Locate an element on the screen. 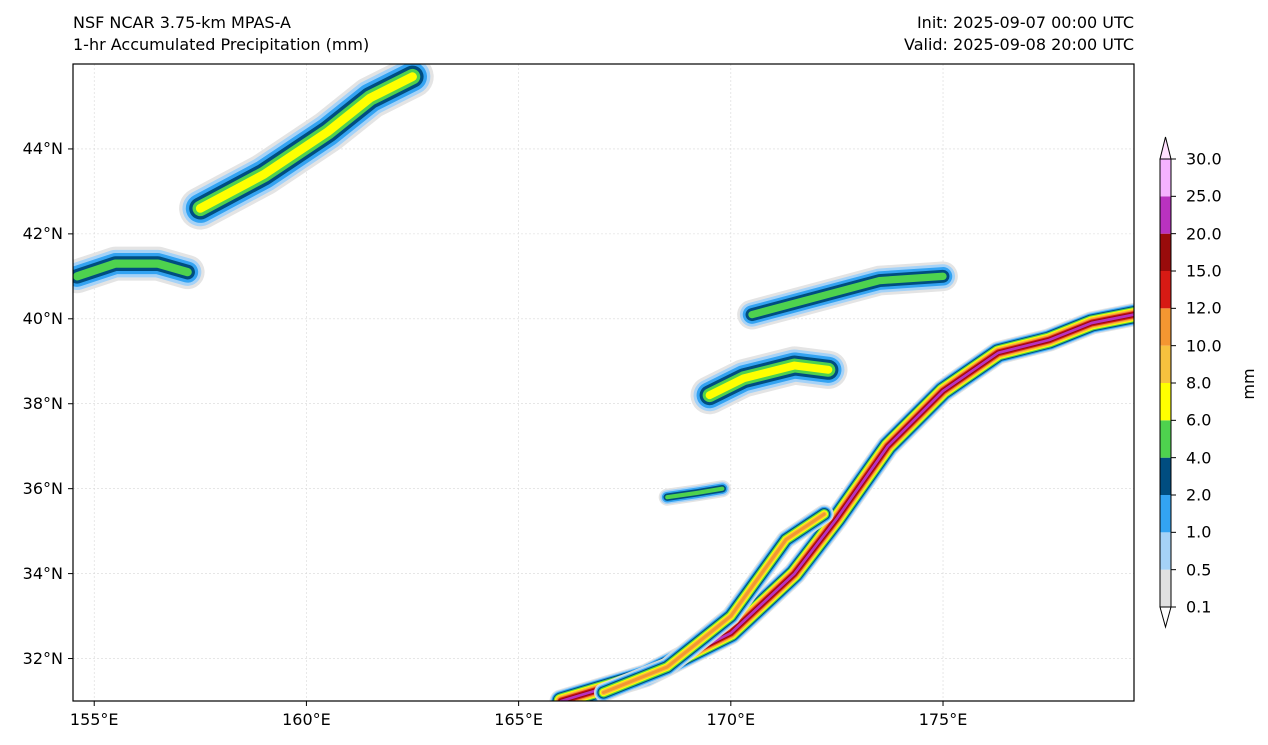 This screenshot has height=745, width=1268. valid-time: Valid: 2025-09-08 20:00 UTC is located at coordinates (1018, 44).